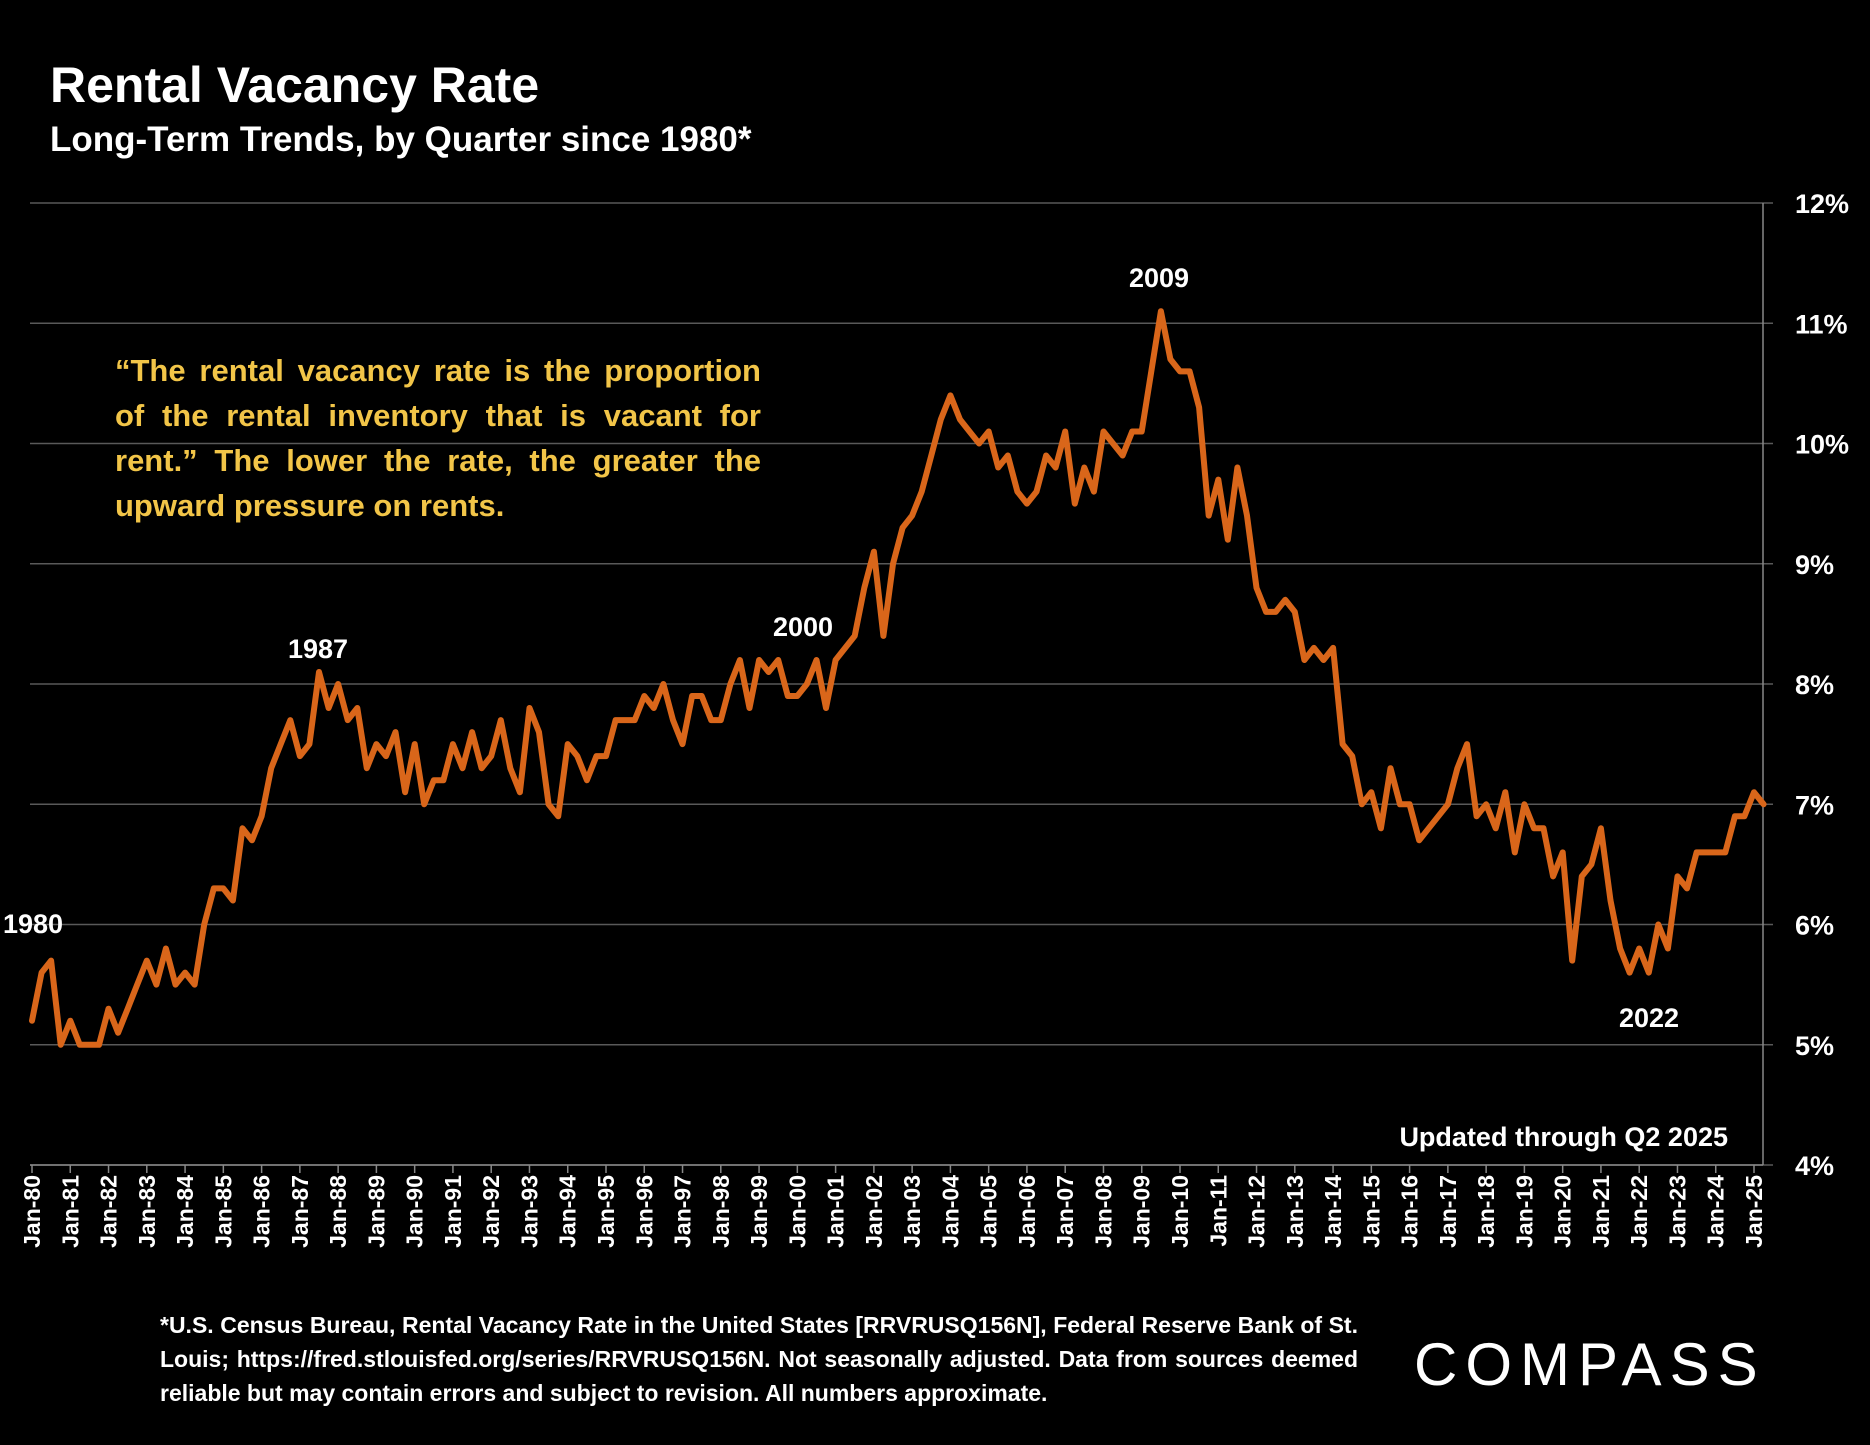 The width and height of the screenshot is (1870, 1445). I want to click on x-tick-label: Jan-09, so click(1142, 1211).